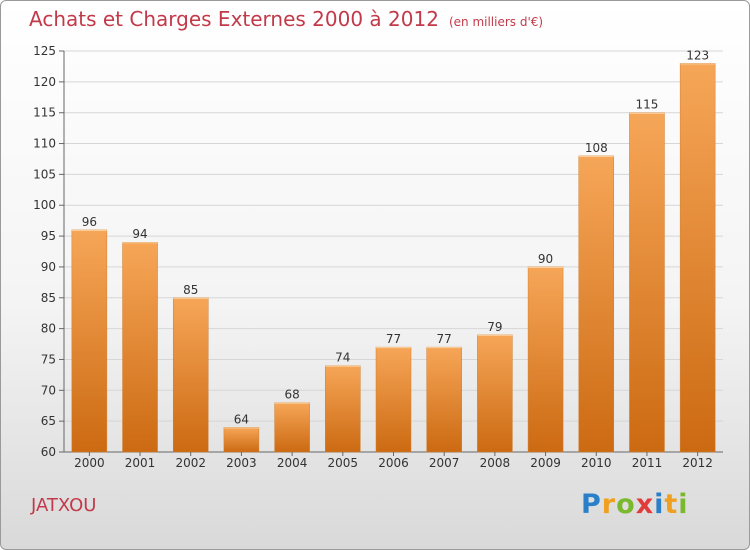  Describe the element at coordinates (89, 463) in the screenshot. I see `x-tick-label: 2000` at that location.